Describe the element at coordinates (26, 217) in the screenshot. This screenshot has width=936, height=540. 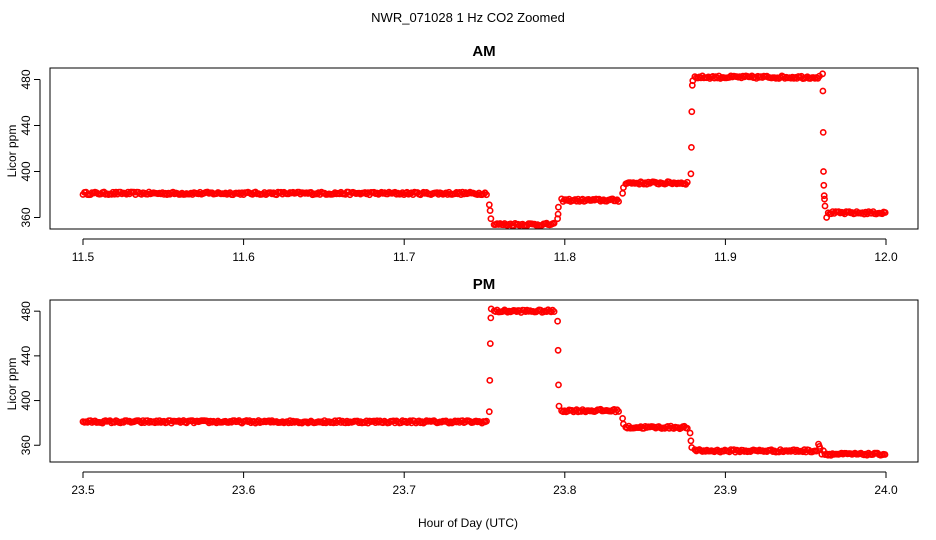
I see `am-y-tick-label: 360` at that location.